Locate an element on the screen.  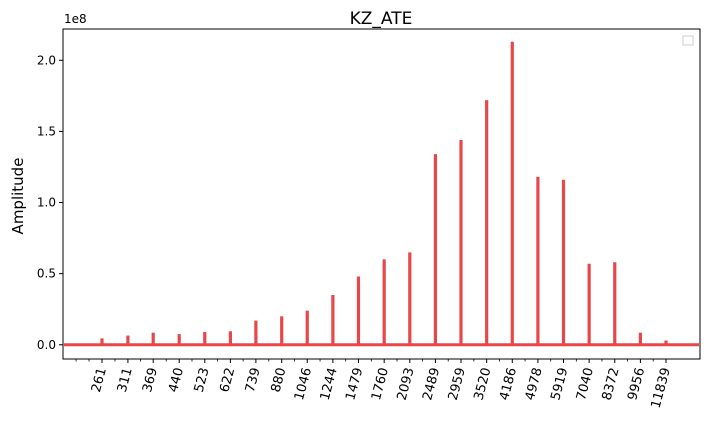
x-tick-label: 1479 is located at coordinates (354, 384).